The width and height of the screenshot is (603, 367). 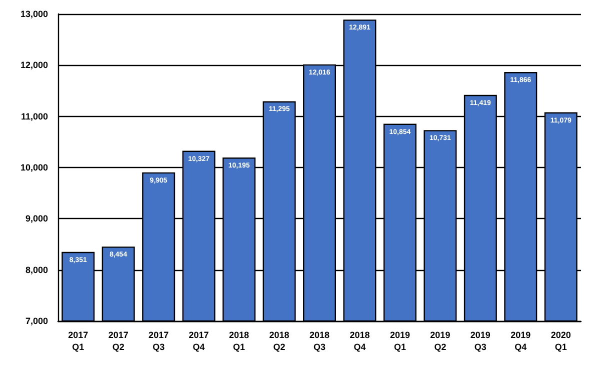 What do you see at coordinates (34, 116) in the screenshot?
I see `y-tick-label: 11,000` at bounding box center [34, 116].